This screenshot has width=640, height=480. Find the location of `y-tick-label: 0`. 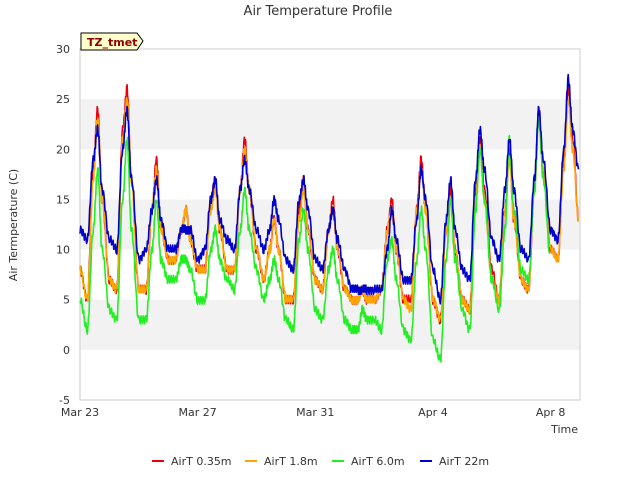

y-tick-label: 0 is located at coordinates (66, 350).